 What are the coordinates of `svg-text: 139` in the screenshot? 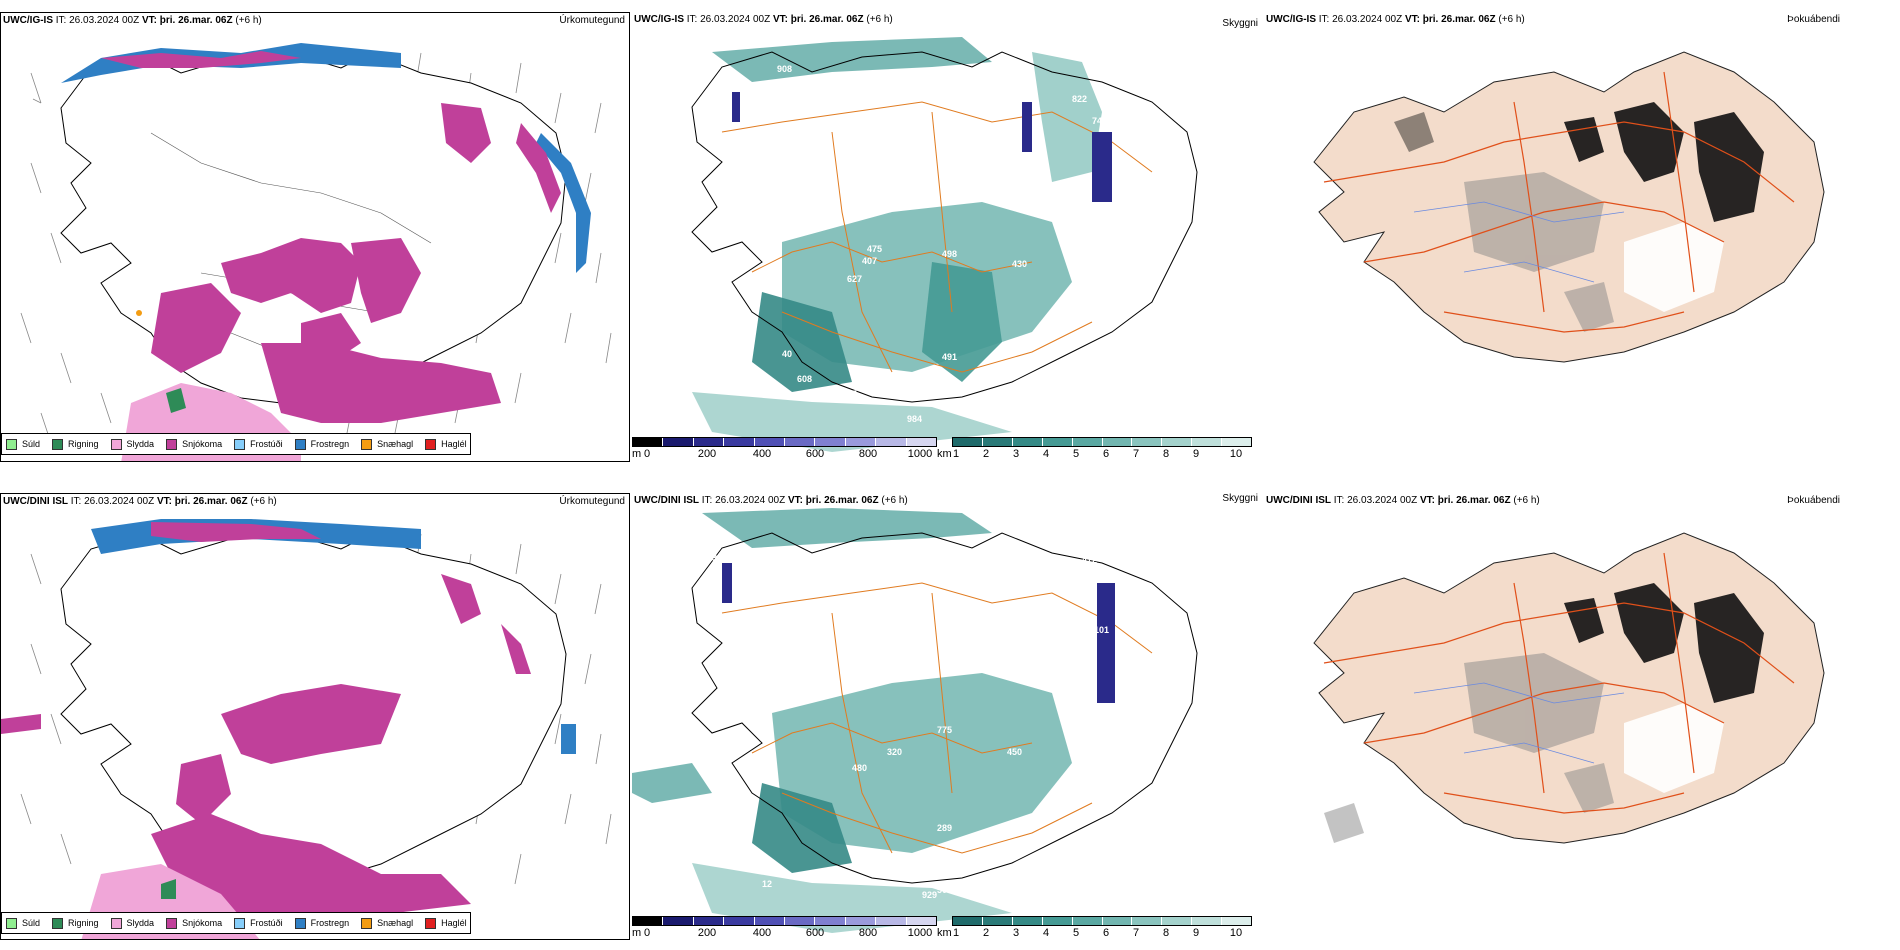 It's located at (714, 558).